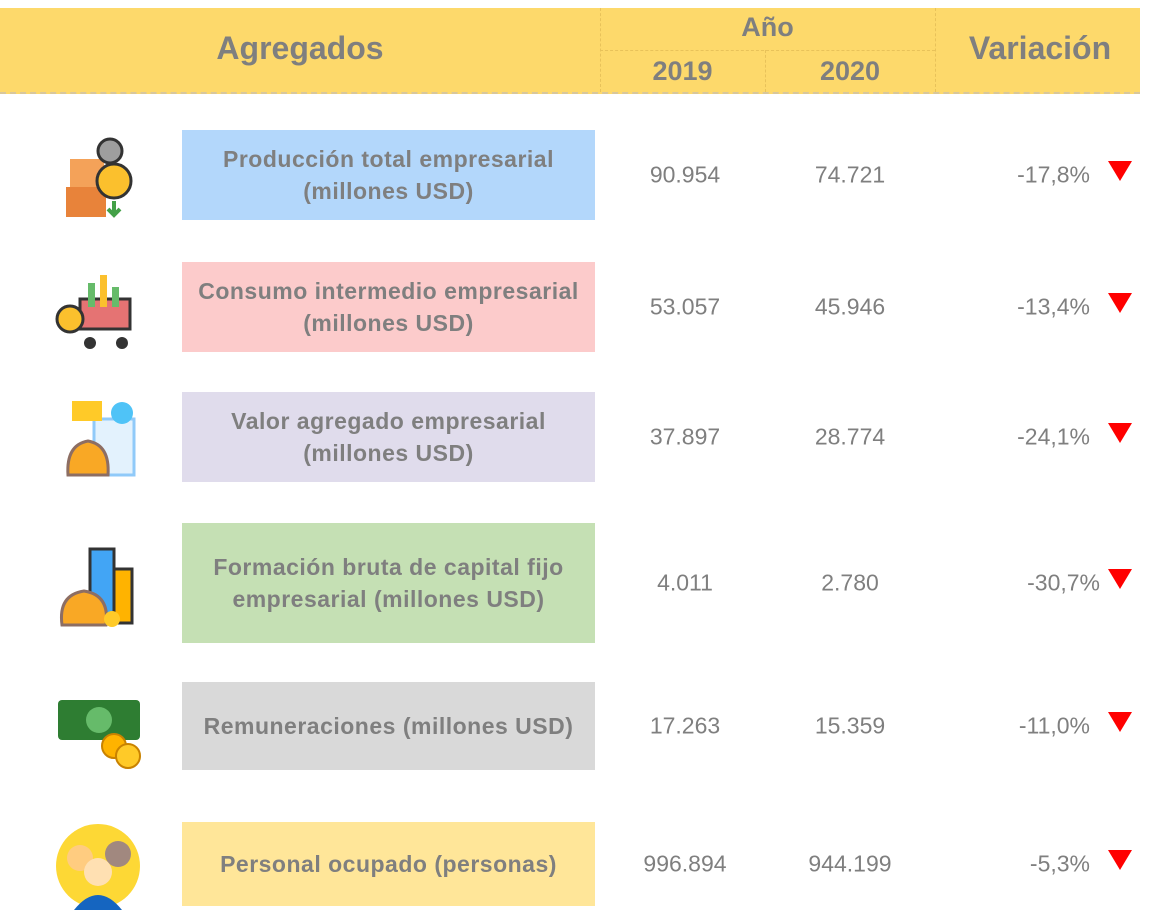  Describe the element at coordinates (1059, 863) in the screenshot. I see `variation: -5,3%` at that location.